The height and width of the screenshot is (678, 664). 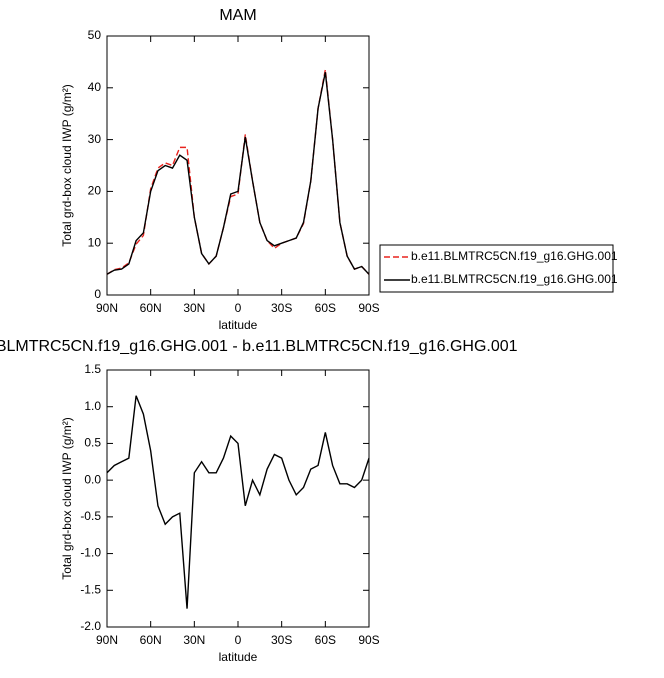 What do you see at coordinates (95, 139) in the screenshot?
I see `y-tick-label: 30` at bounding box center [95, 139].